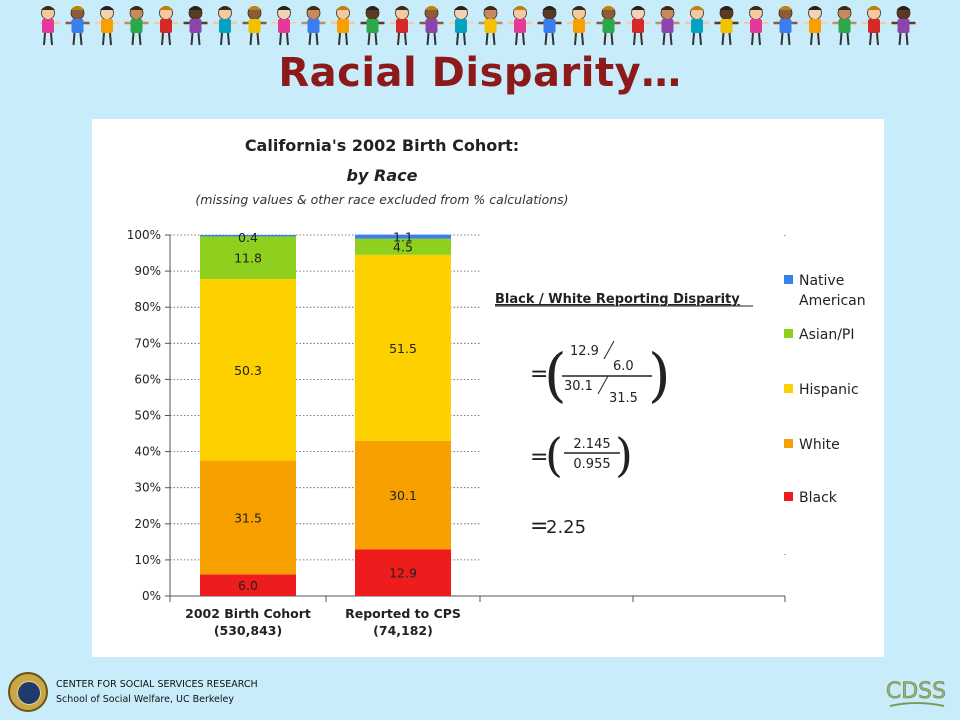  What do you see at coordinates (248, 613) in the screenshot?
I see `x-category-label: 2002 Birth Cohort` at bounding box center [248, 613].